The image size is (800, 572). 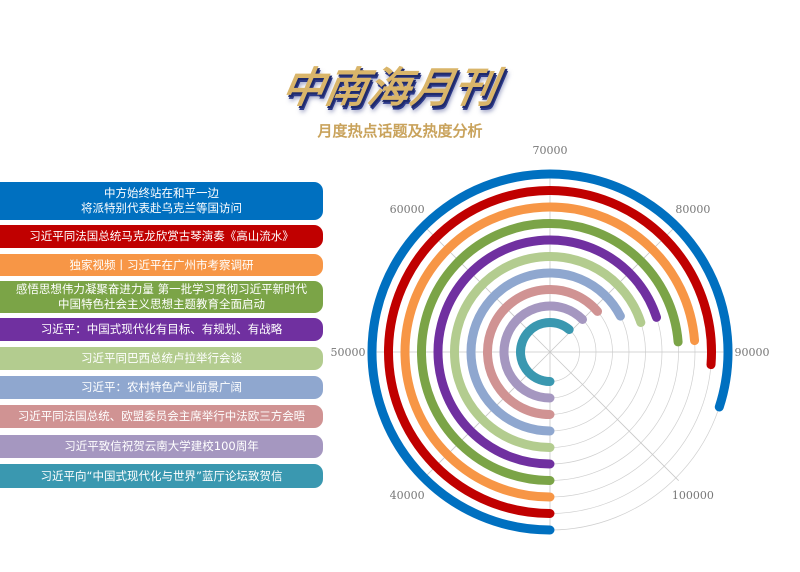 I want to click on legend-label: 习近平致信祝贺云南大学建校100周年, so click(x=161, y=446).